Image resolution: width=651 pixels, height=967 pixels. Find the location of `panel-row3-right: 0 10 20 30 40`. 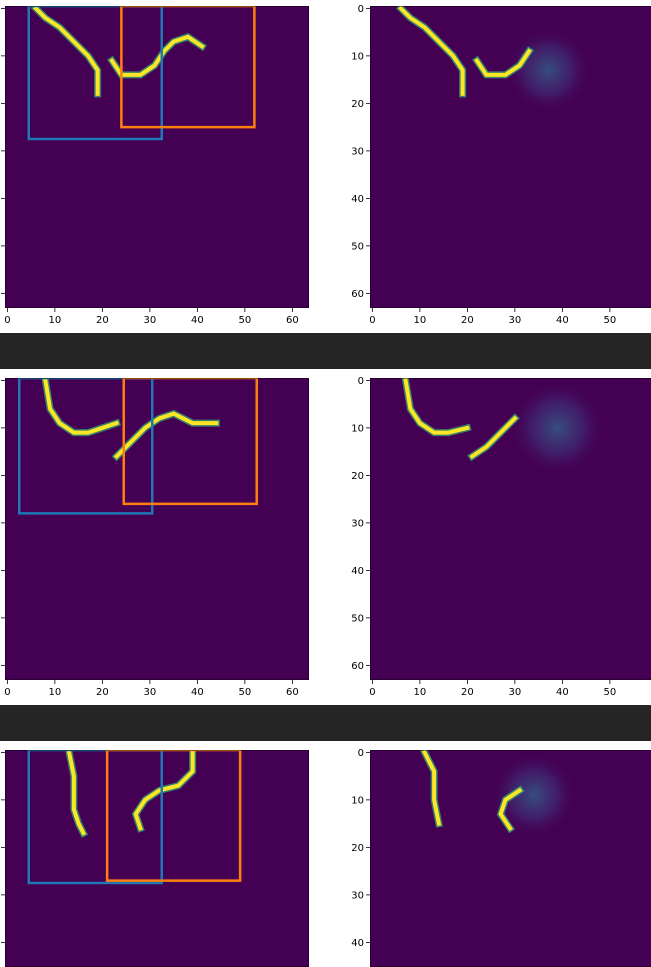

panel-row3-right: 0 10 20 30 40 is located at coordinates (501, 857).